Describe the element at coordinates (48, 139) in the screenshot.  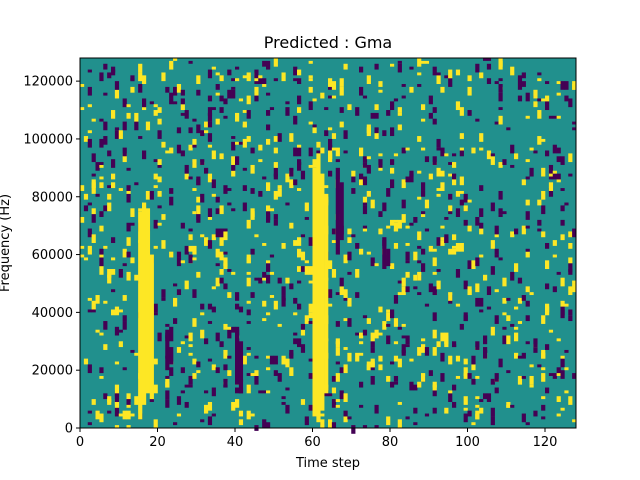
I see `y-tick-label: 100000` at that location.